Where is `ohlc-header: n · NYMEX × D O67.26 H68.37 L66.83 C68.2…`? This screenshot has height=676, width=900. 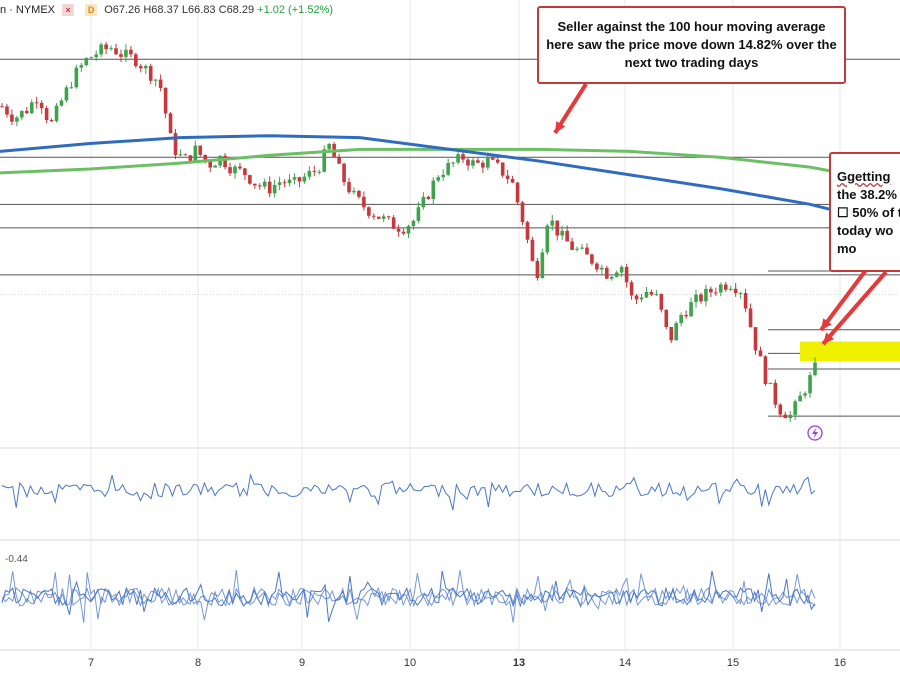 ohlc-header: n · NYMEX × D O67.26 H68.37 L66.83 C68.2… is located at coordinates (166, 10).